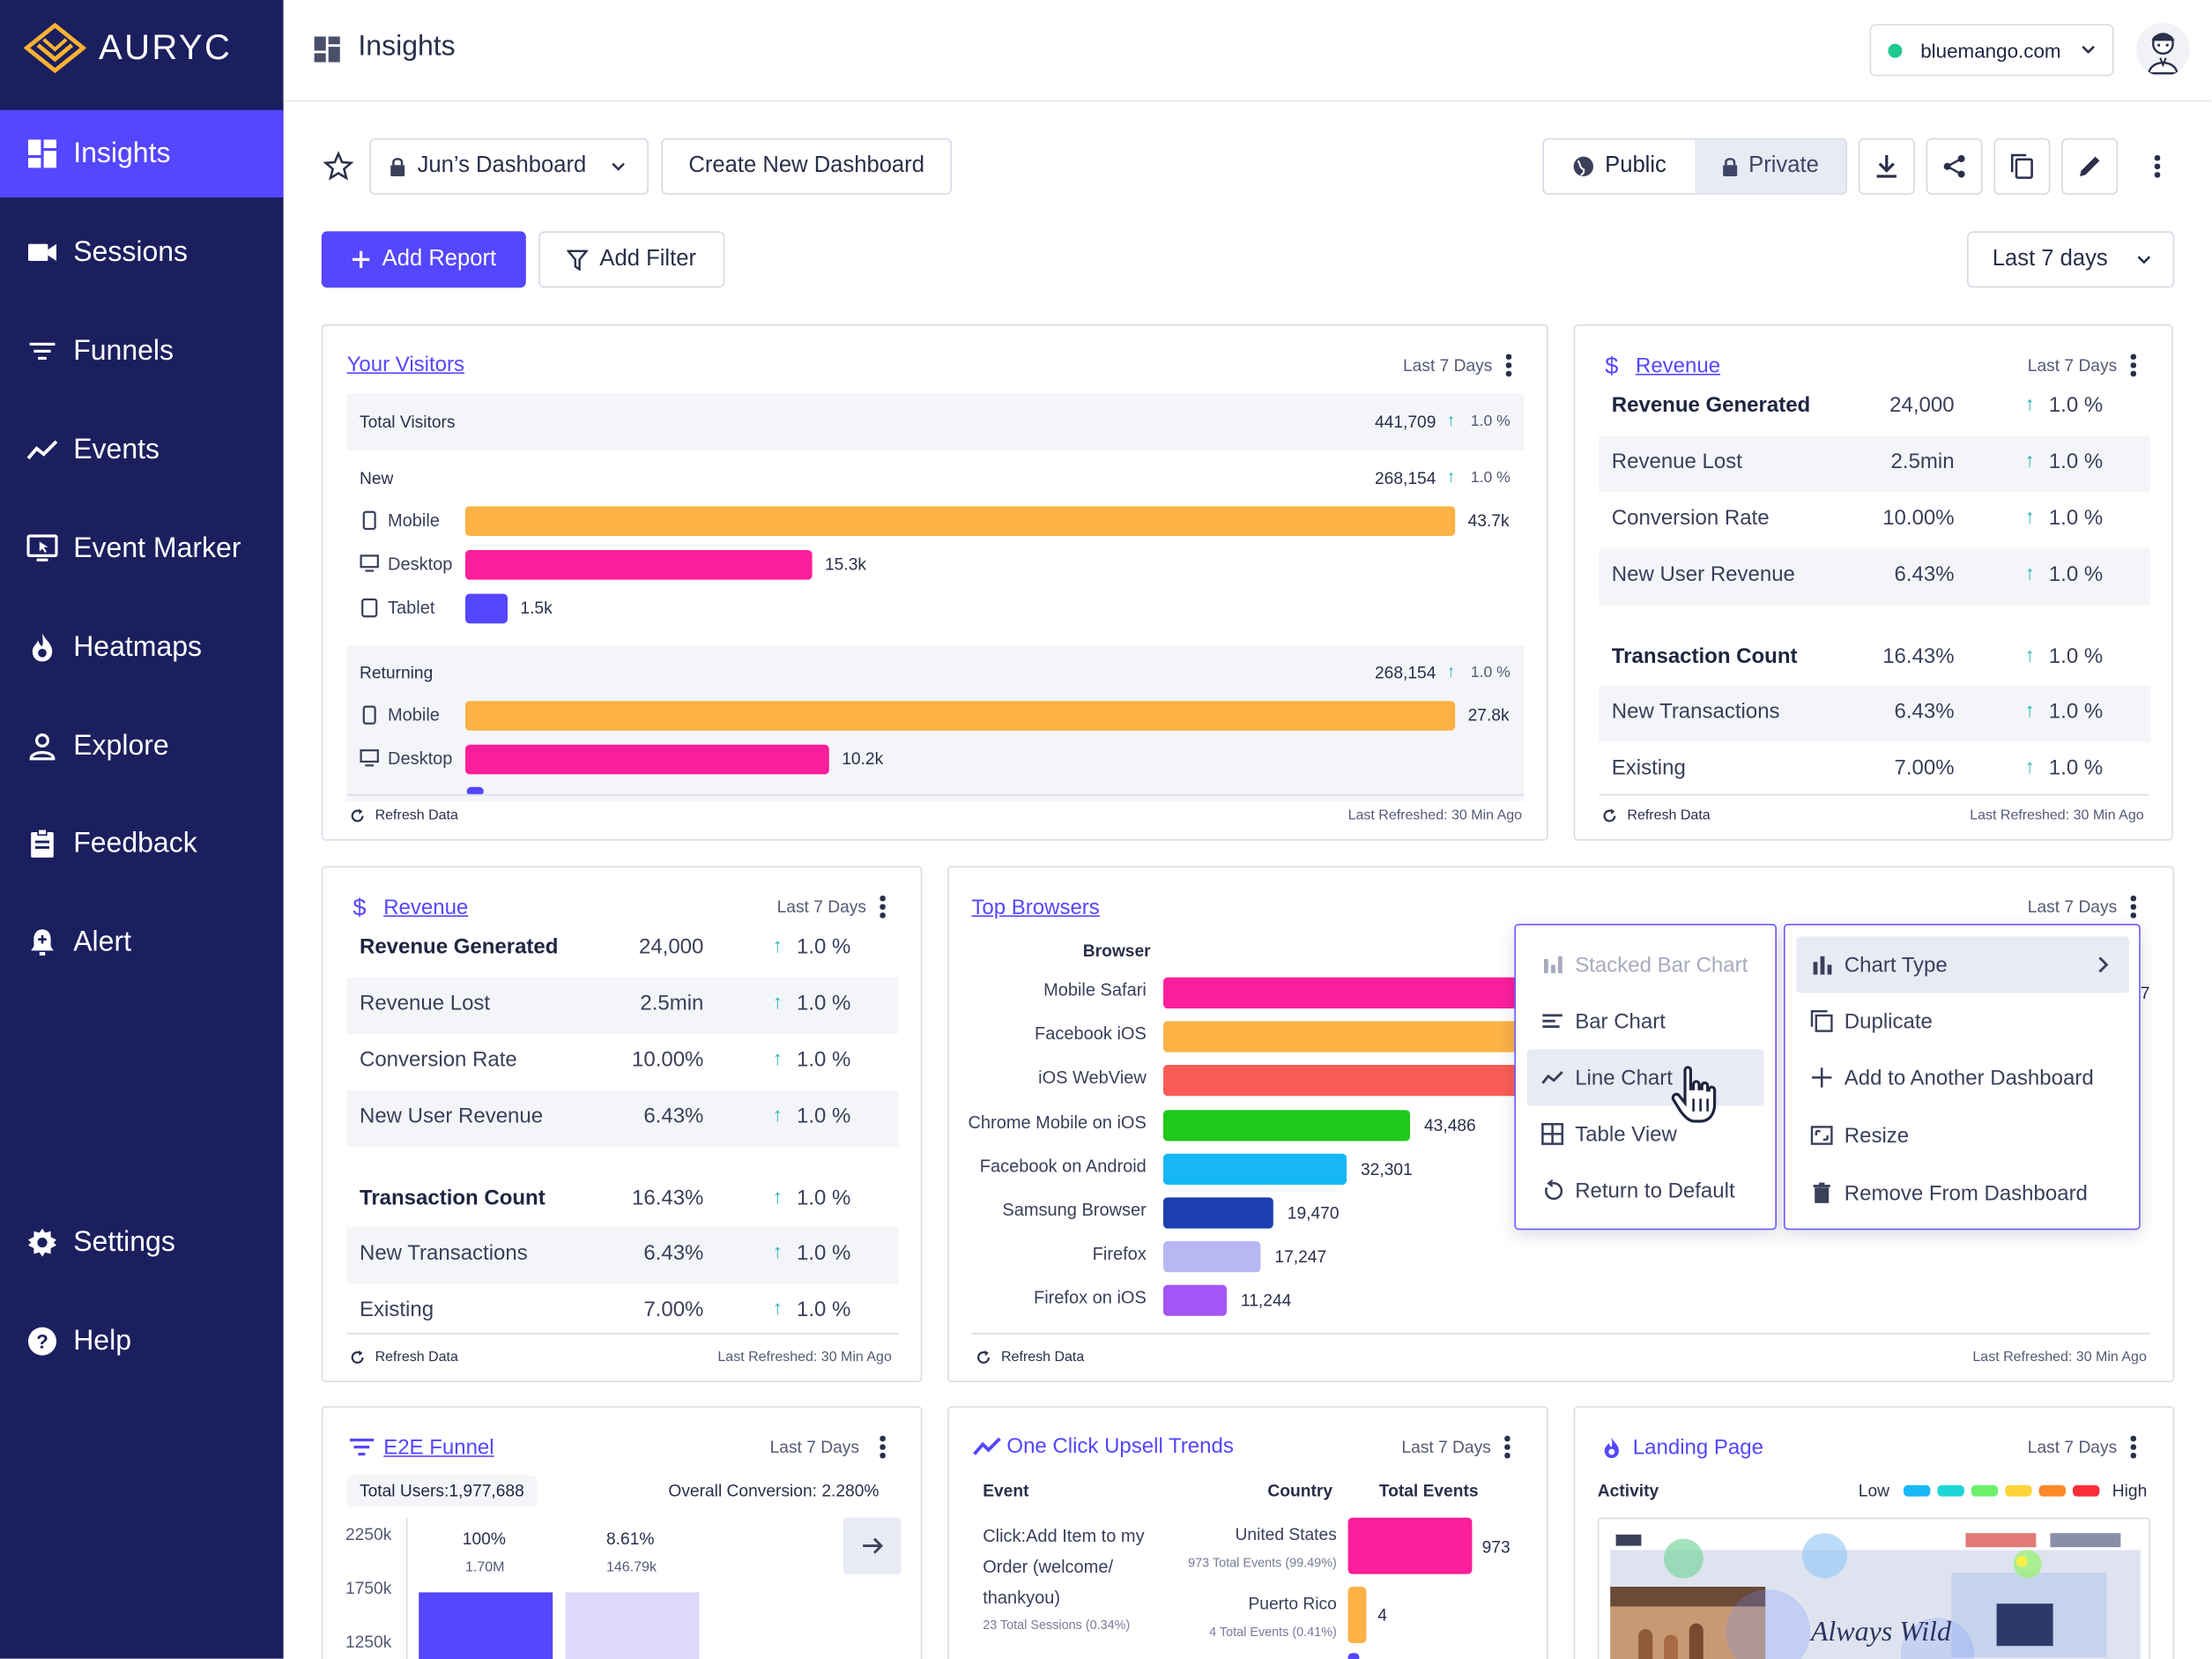 This screenshot has height=1659, width=2212. I want to click on sidebar-item-help: ? Help, so click(142, 1341).